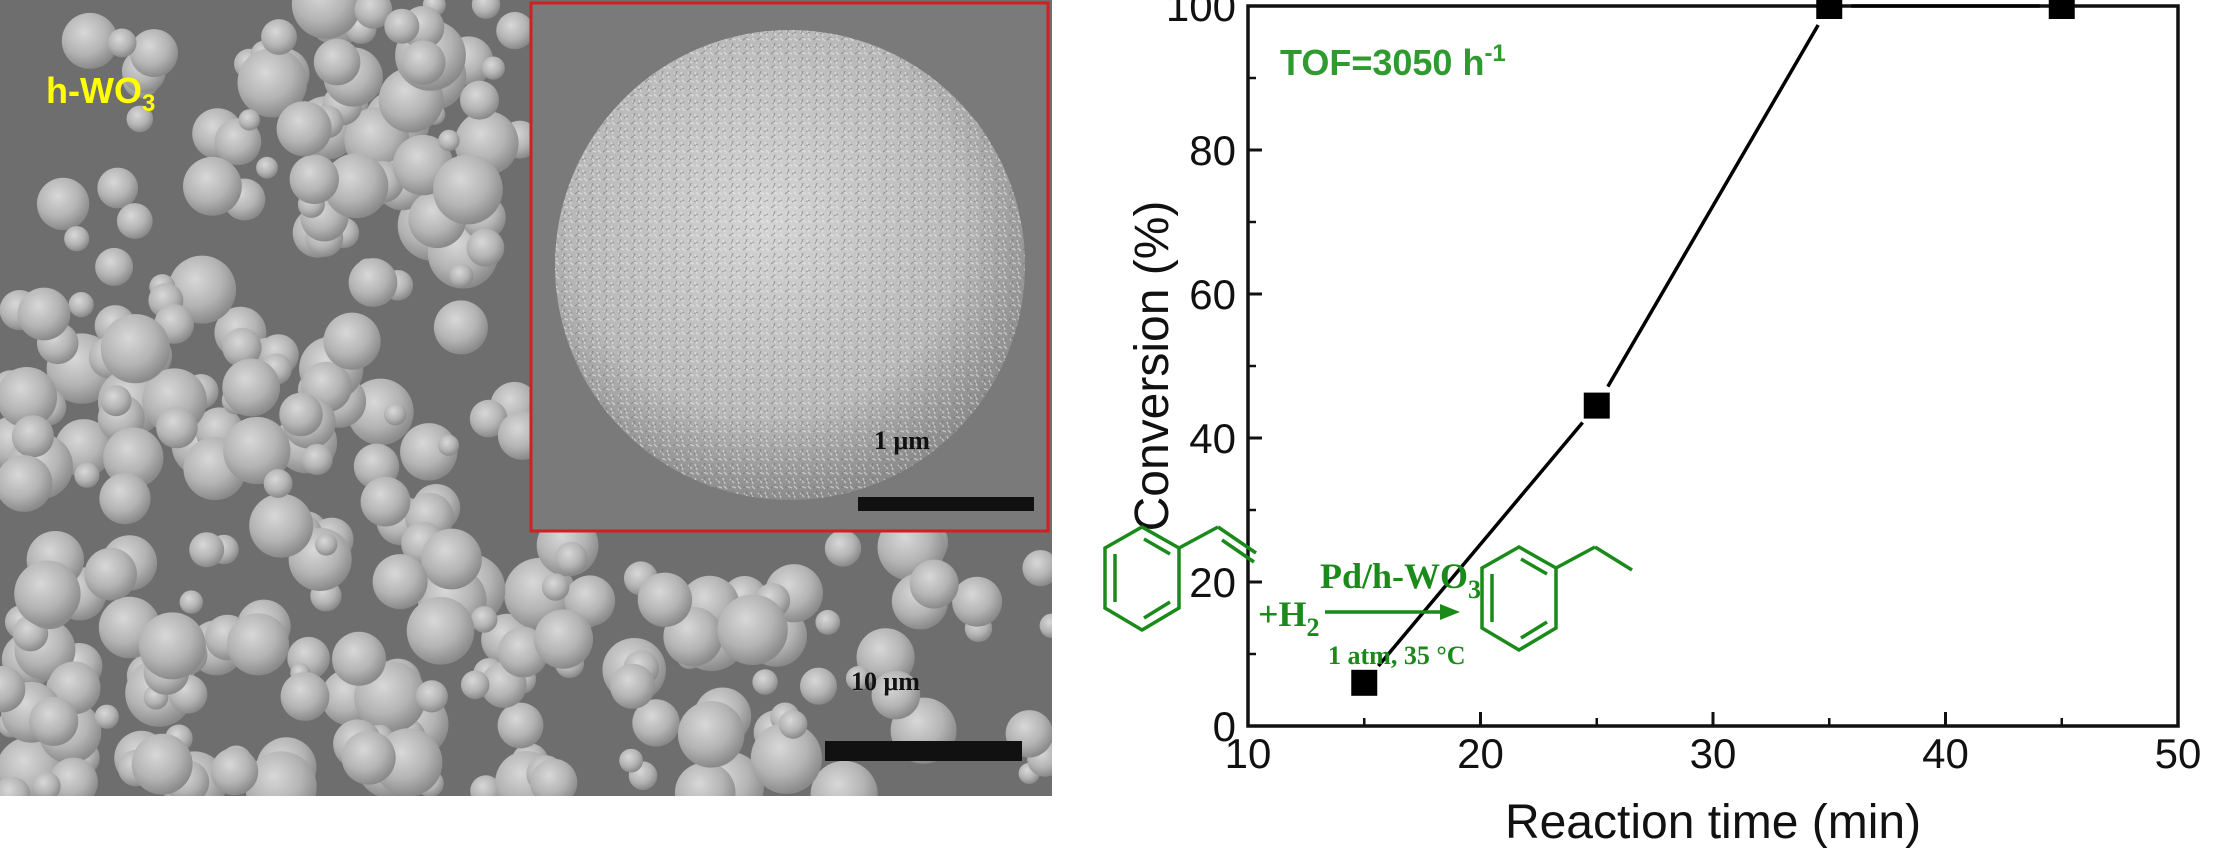  What do you see at coordinates (1397, 655) in the screenshot?
I see `conditions-label: 1 atm, 35 °C` at bounding box center [1397, 655].